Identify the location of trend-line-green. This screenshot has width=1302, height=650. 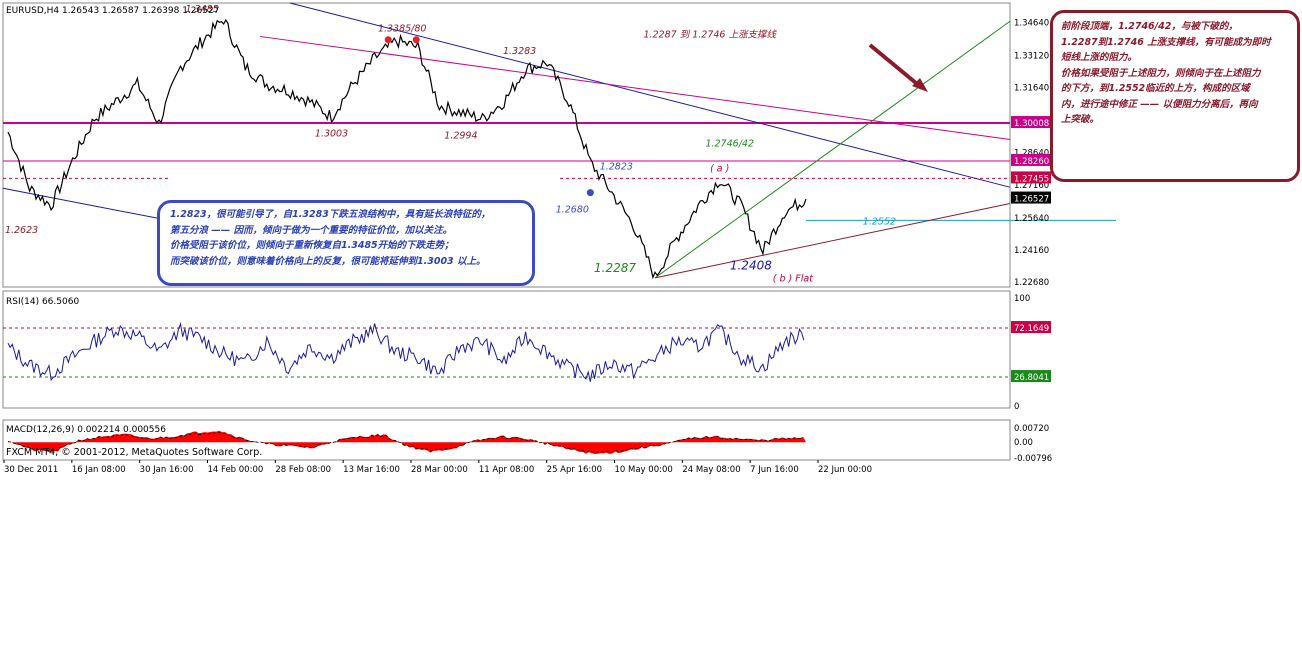
(832, 149).